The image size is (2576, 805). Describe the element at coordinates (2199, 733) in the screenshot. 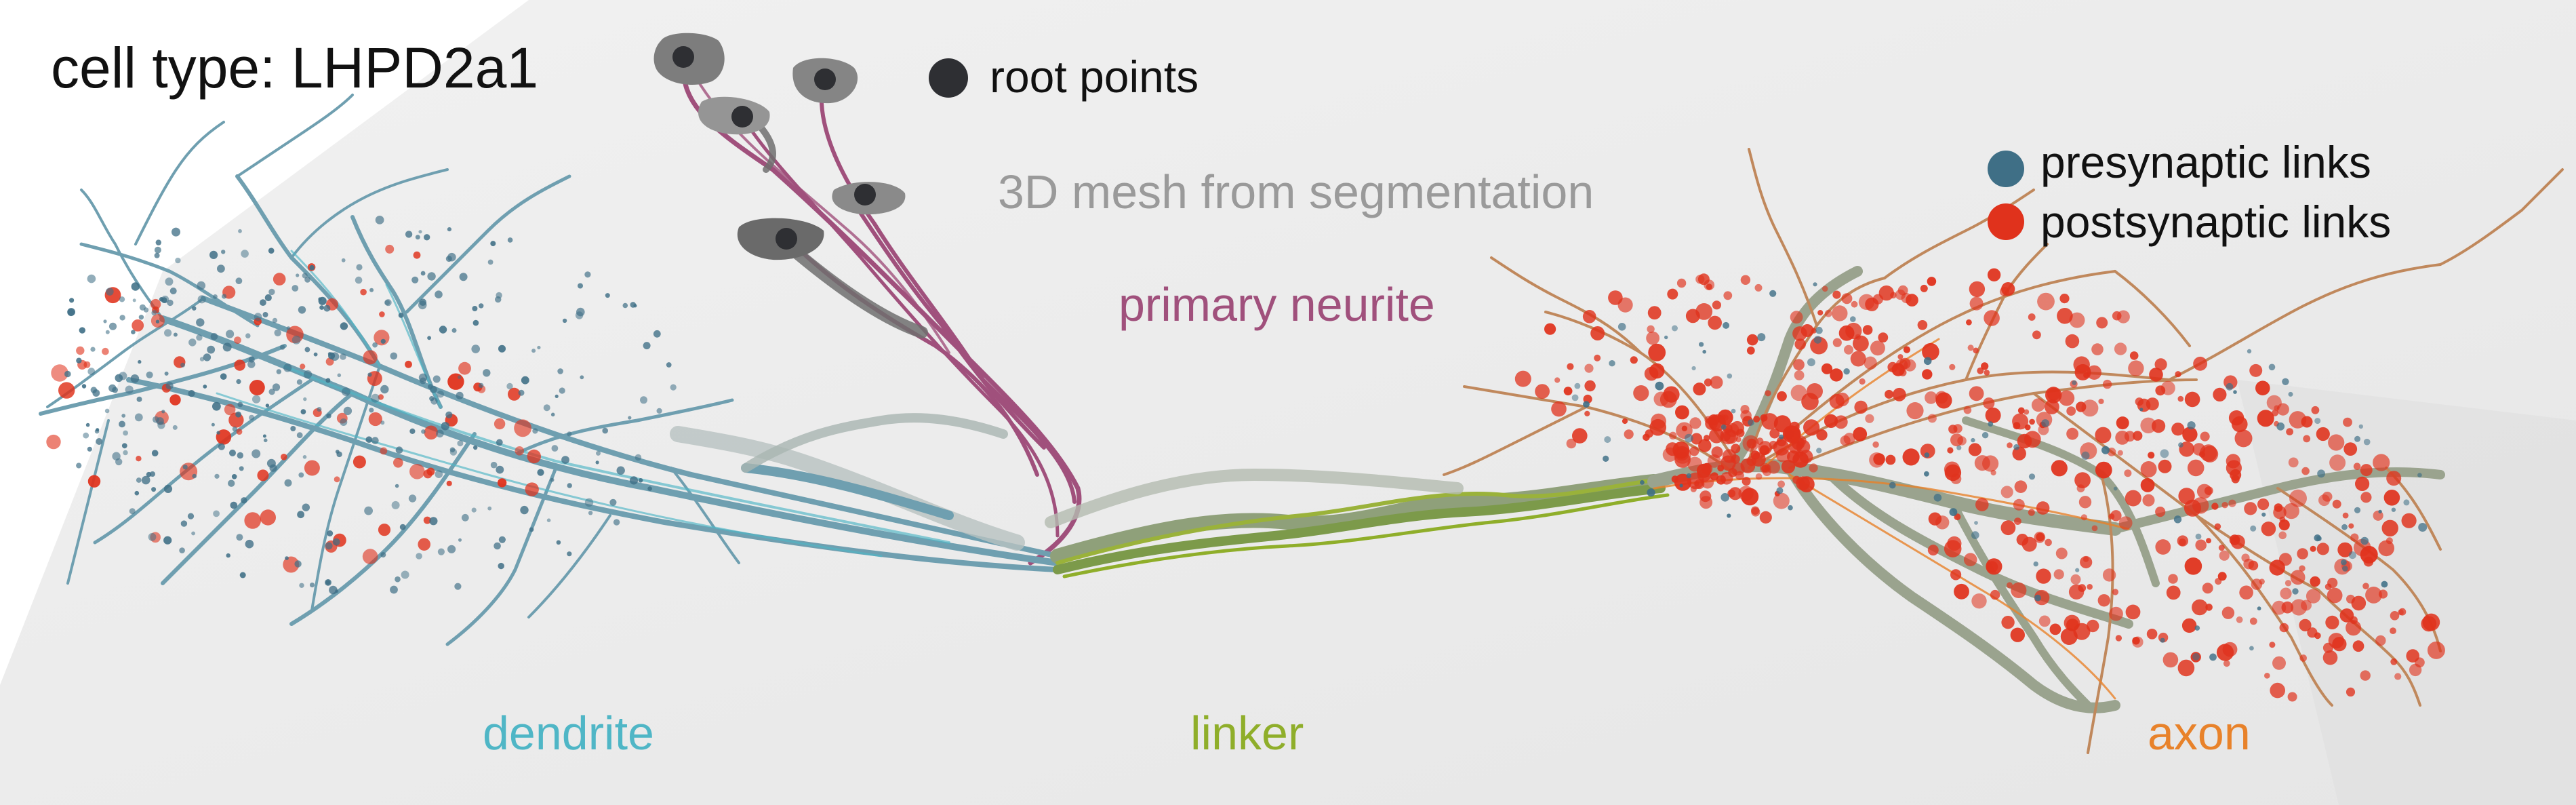

I see `axon-label: axon` at that location.